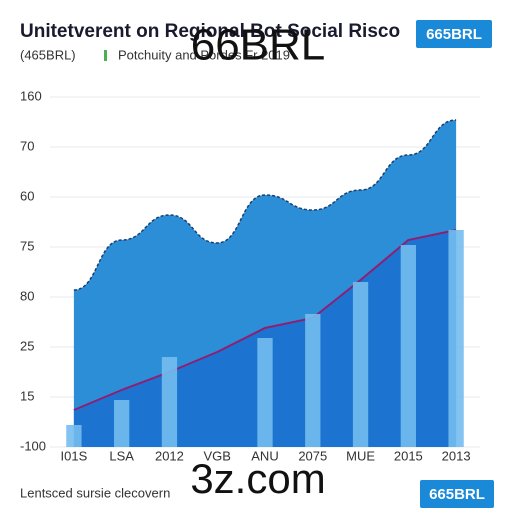 The image size is (512, 512). I want to click on x-tick-label: LSA, so click(121, 455).